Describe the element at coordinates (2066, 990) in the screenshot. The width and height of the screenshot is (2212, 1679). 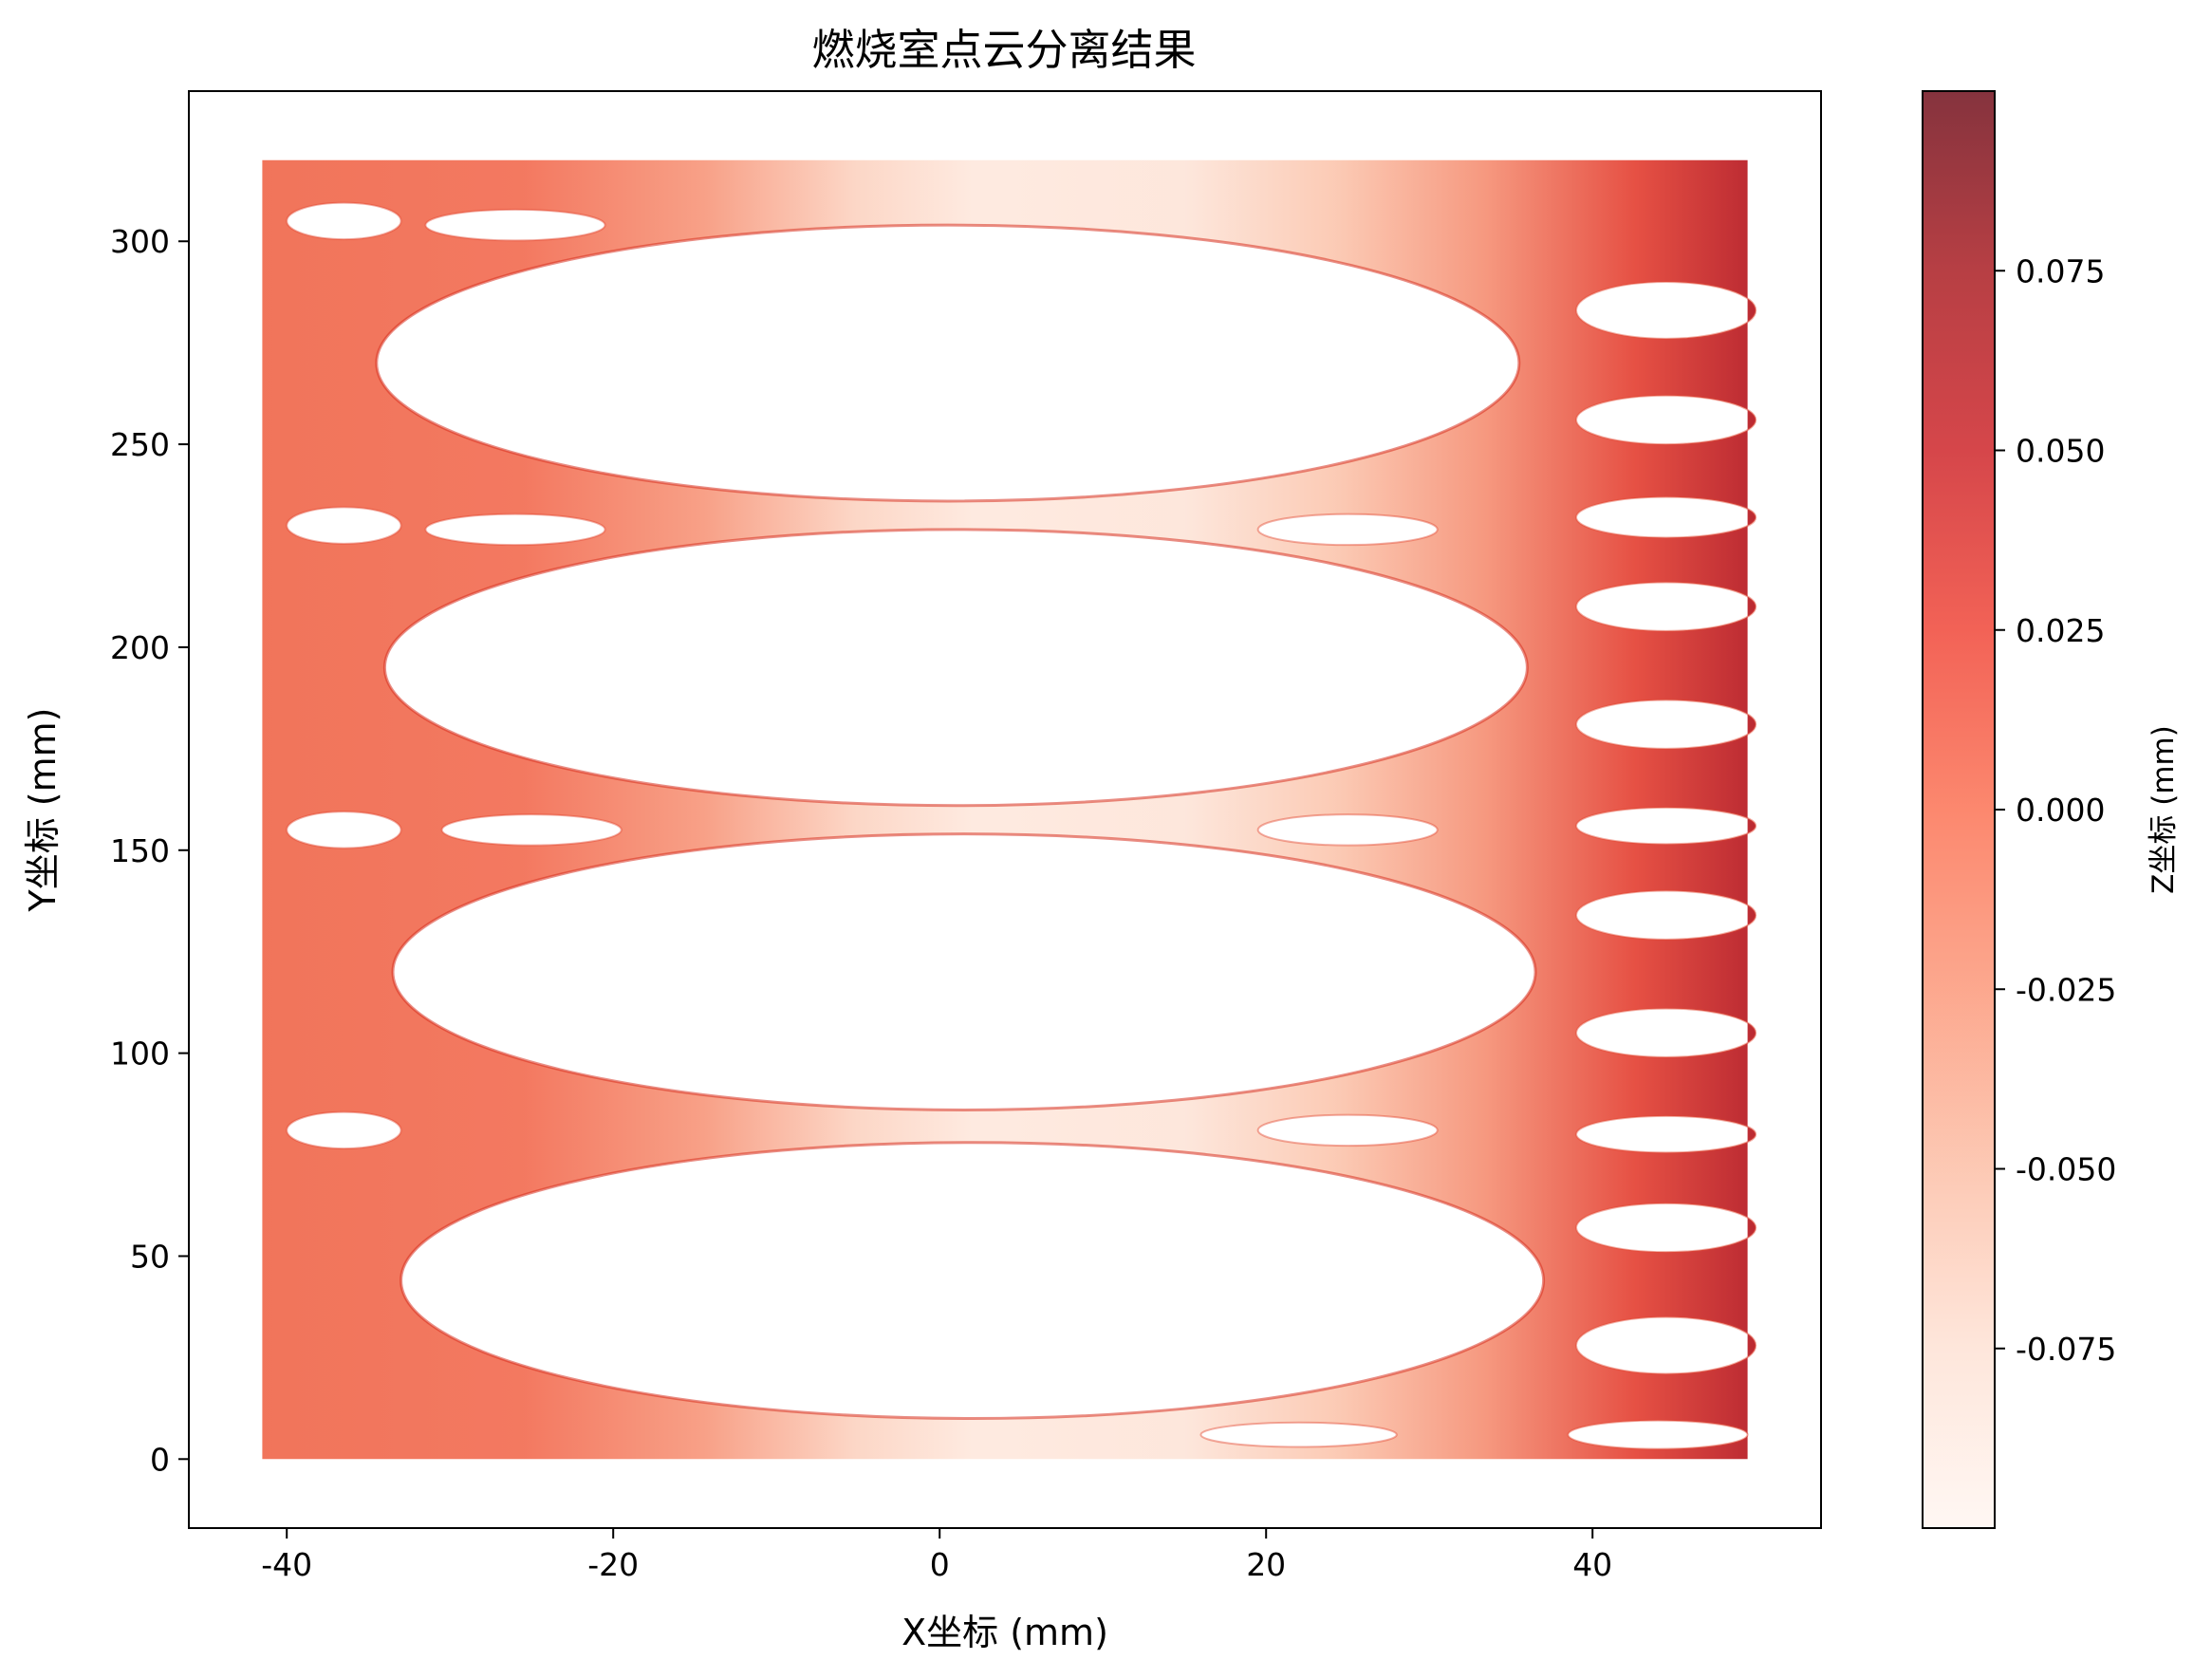
I see `colorbar-tick-label: -0.025` at that location.